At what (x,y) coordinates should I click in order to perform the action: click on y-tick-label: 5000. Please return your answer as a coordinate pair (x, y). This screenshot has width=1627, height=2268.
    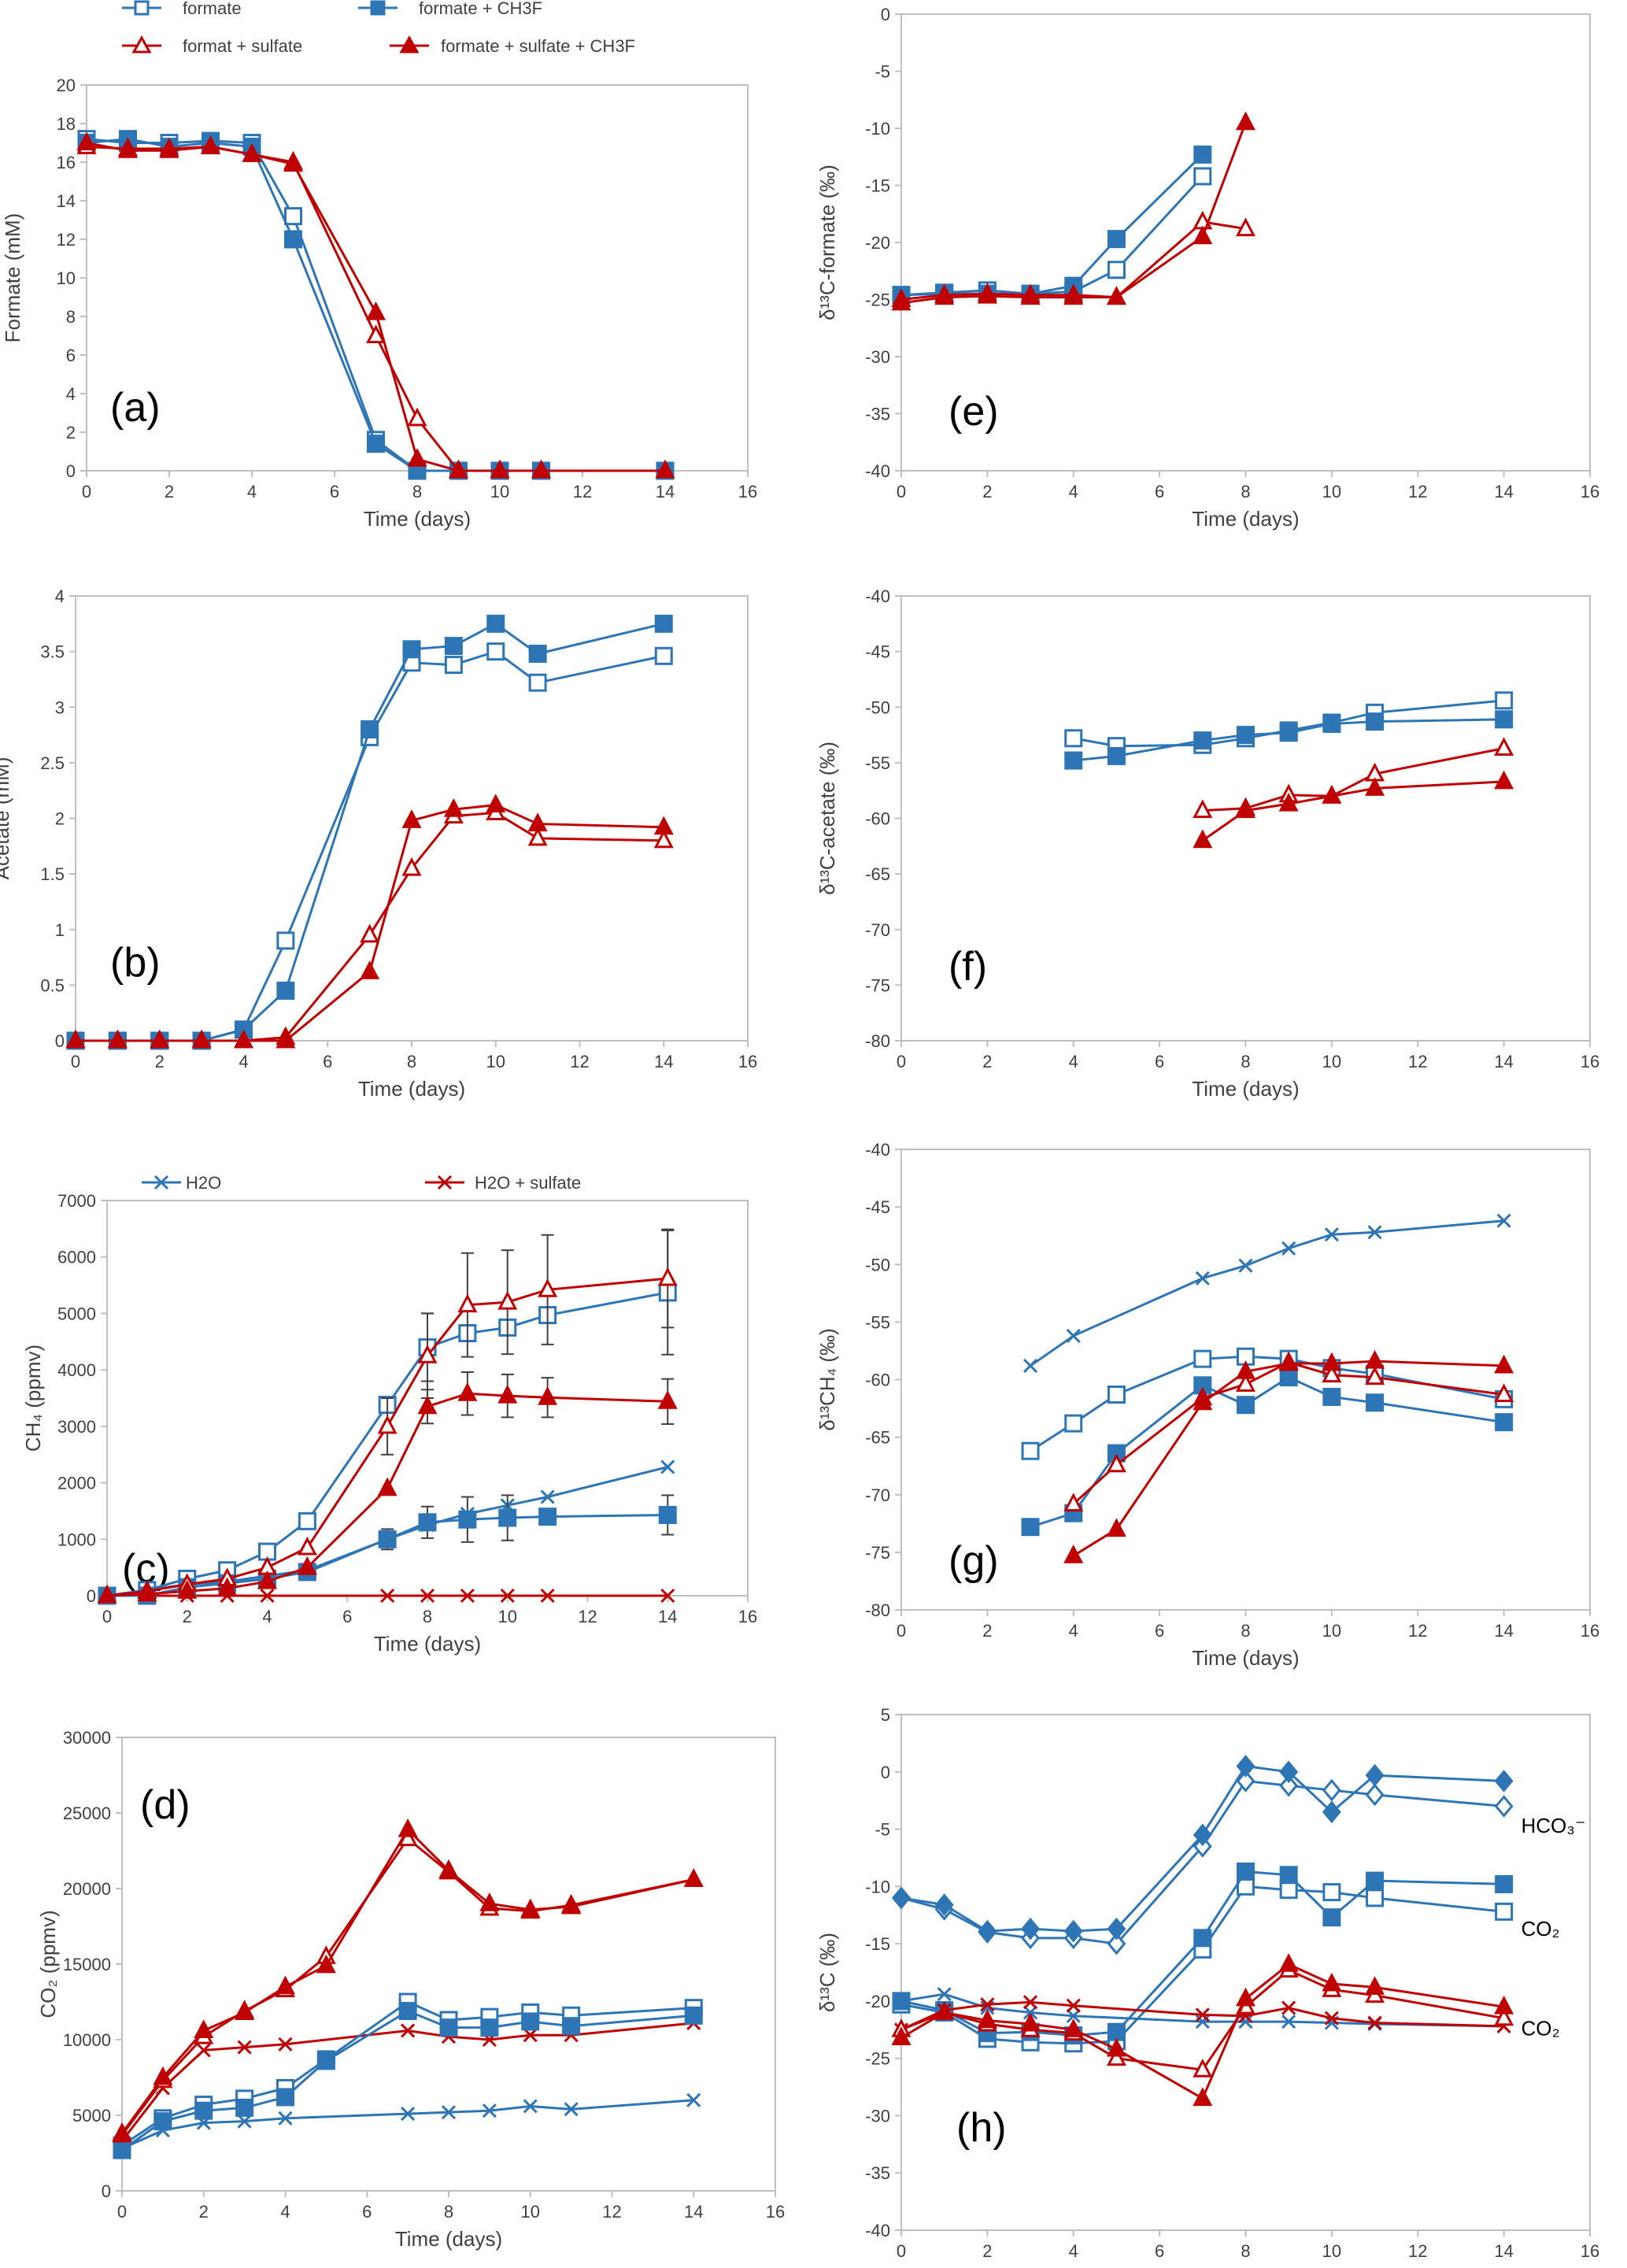
    Looking at the image, I should click on (91, 2116).